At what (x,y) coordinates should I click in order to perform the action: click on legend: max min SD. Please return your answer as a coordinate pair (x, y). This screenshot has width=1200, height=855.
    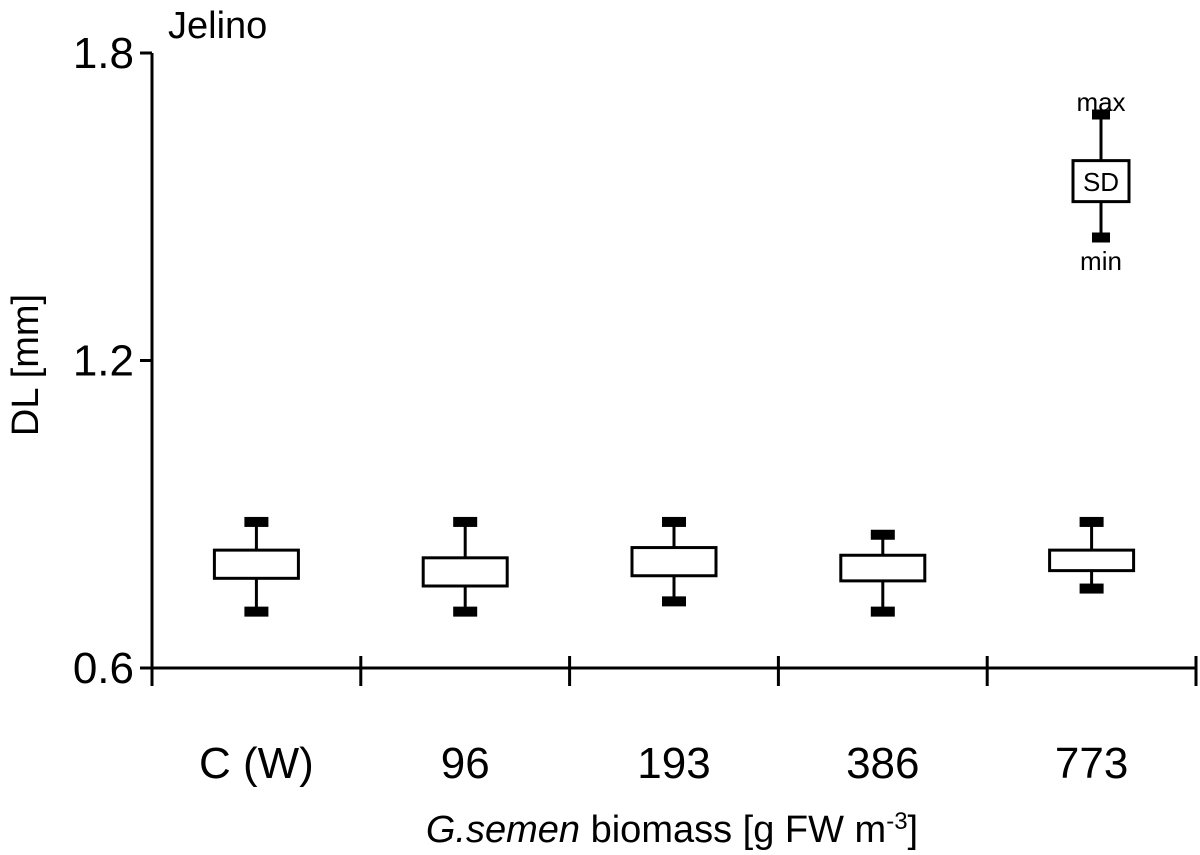
    Looking at the image, I should click on (1101, 181).